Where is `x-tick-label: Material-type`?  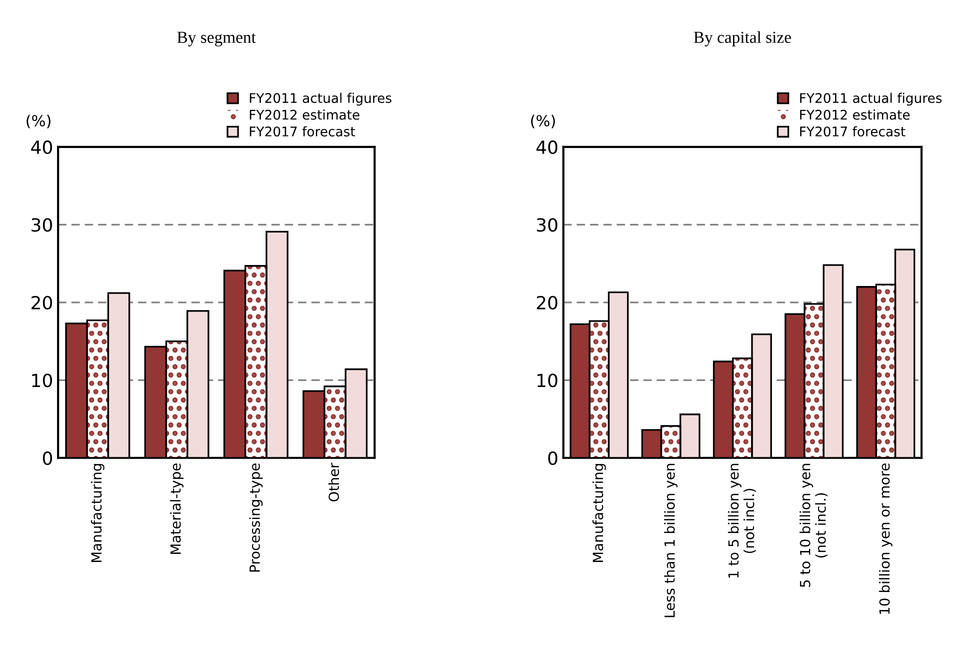 x-tick-label: Material-type is located at coordinates (177, 508).